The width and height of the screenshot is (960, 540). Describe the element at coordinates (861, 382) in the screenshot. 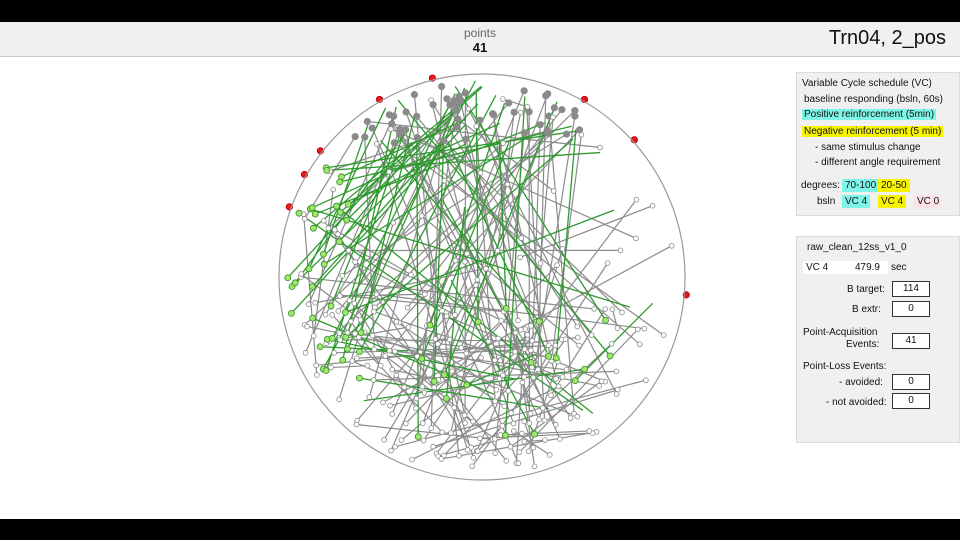

I see `avoided-label: - avoided:` at that location.